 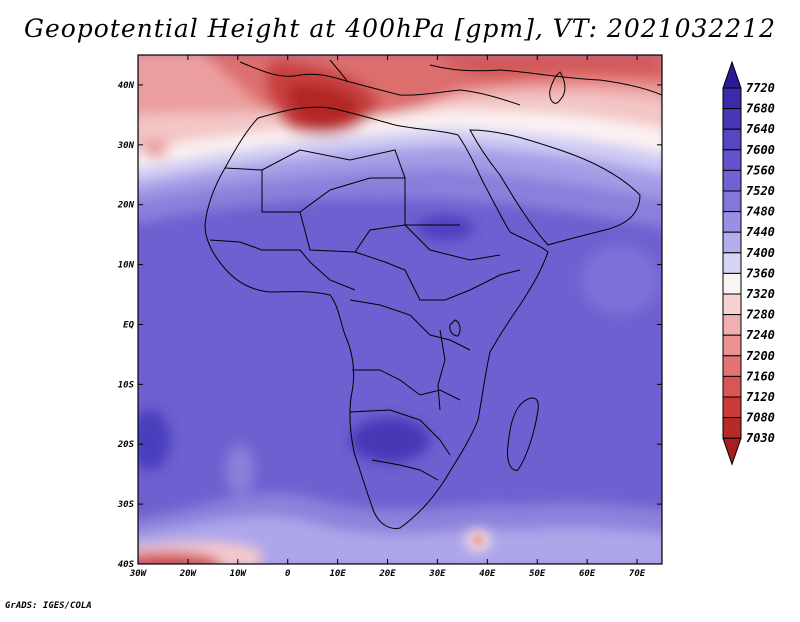 What do you see at coordinates (188, 574) in the screenshot?
I see `lon-label: 20W` at bounding box center [188, 574].